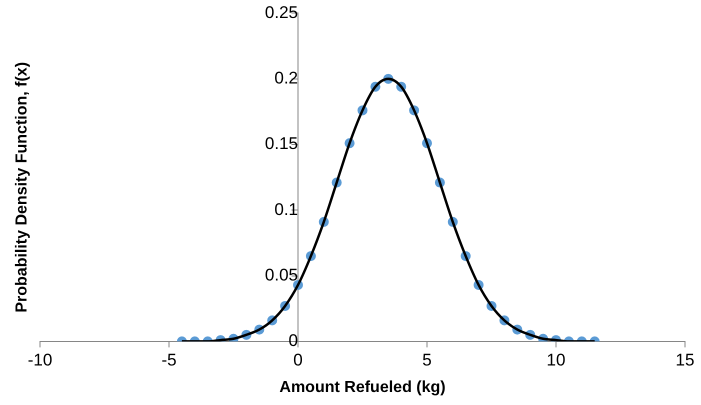 The image size is (701, 405). I want to click on x-axis-title: Amount Refueled (kg), so click(362, 387).